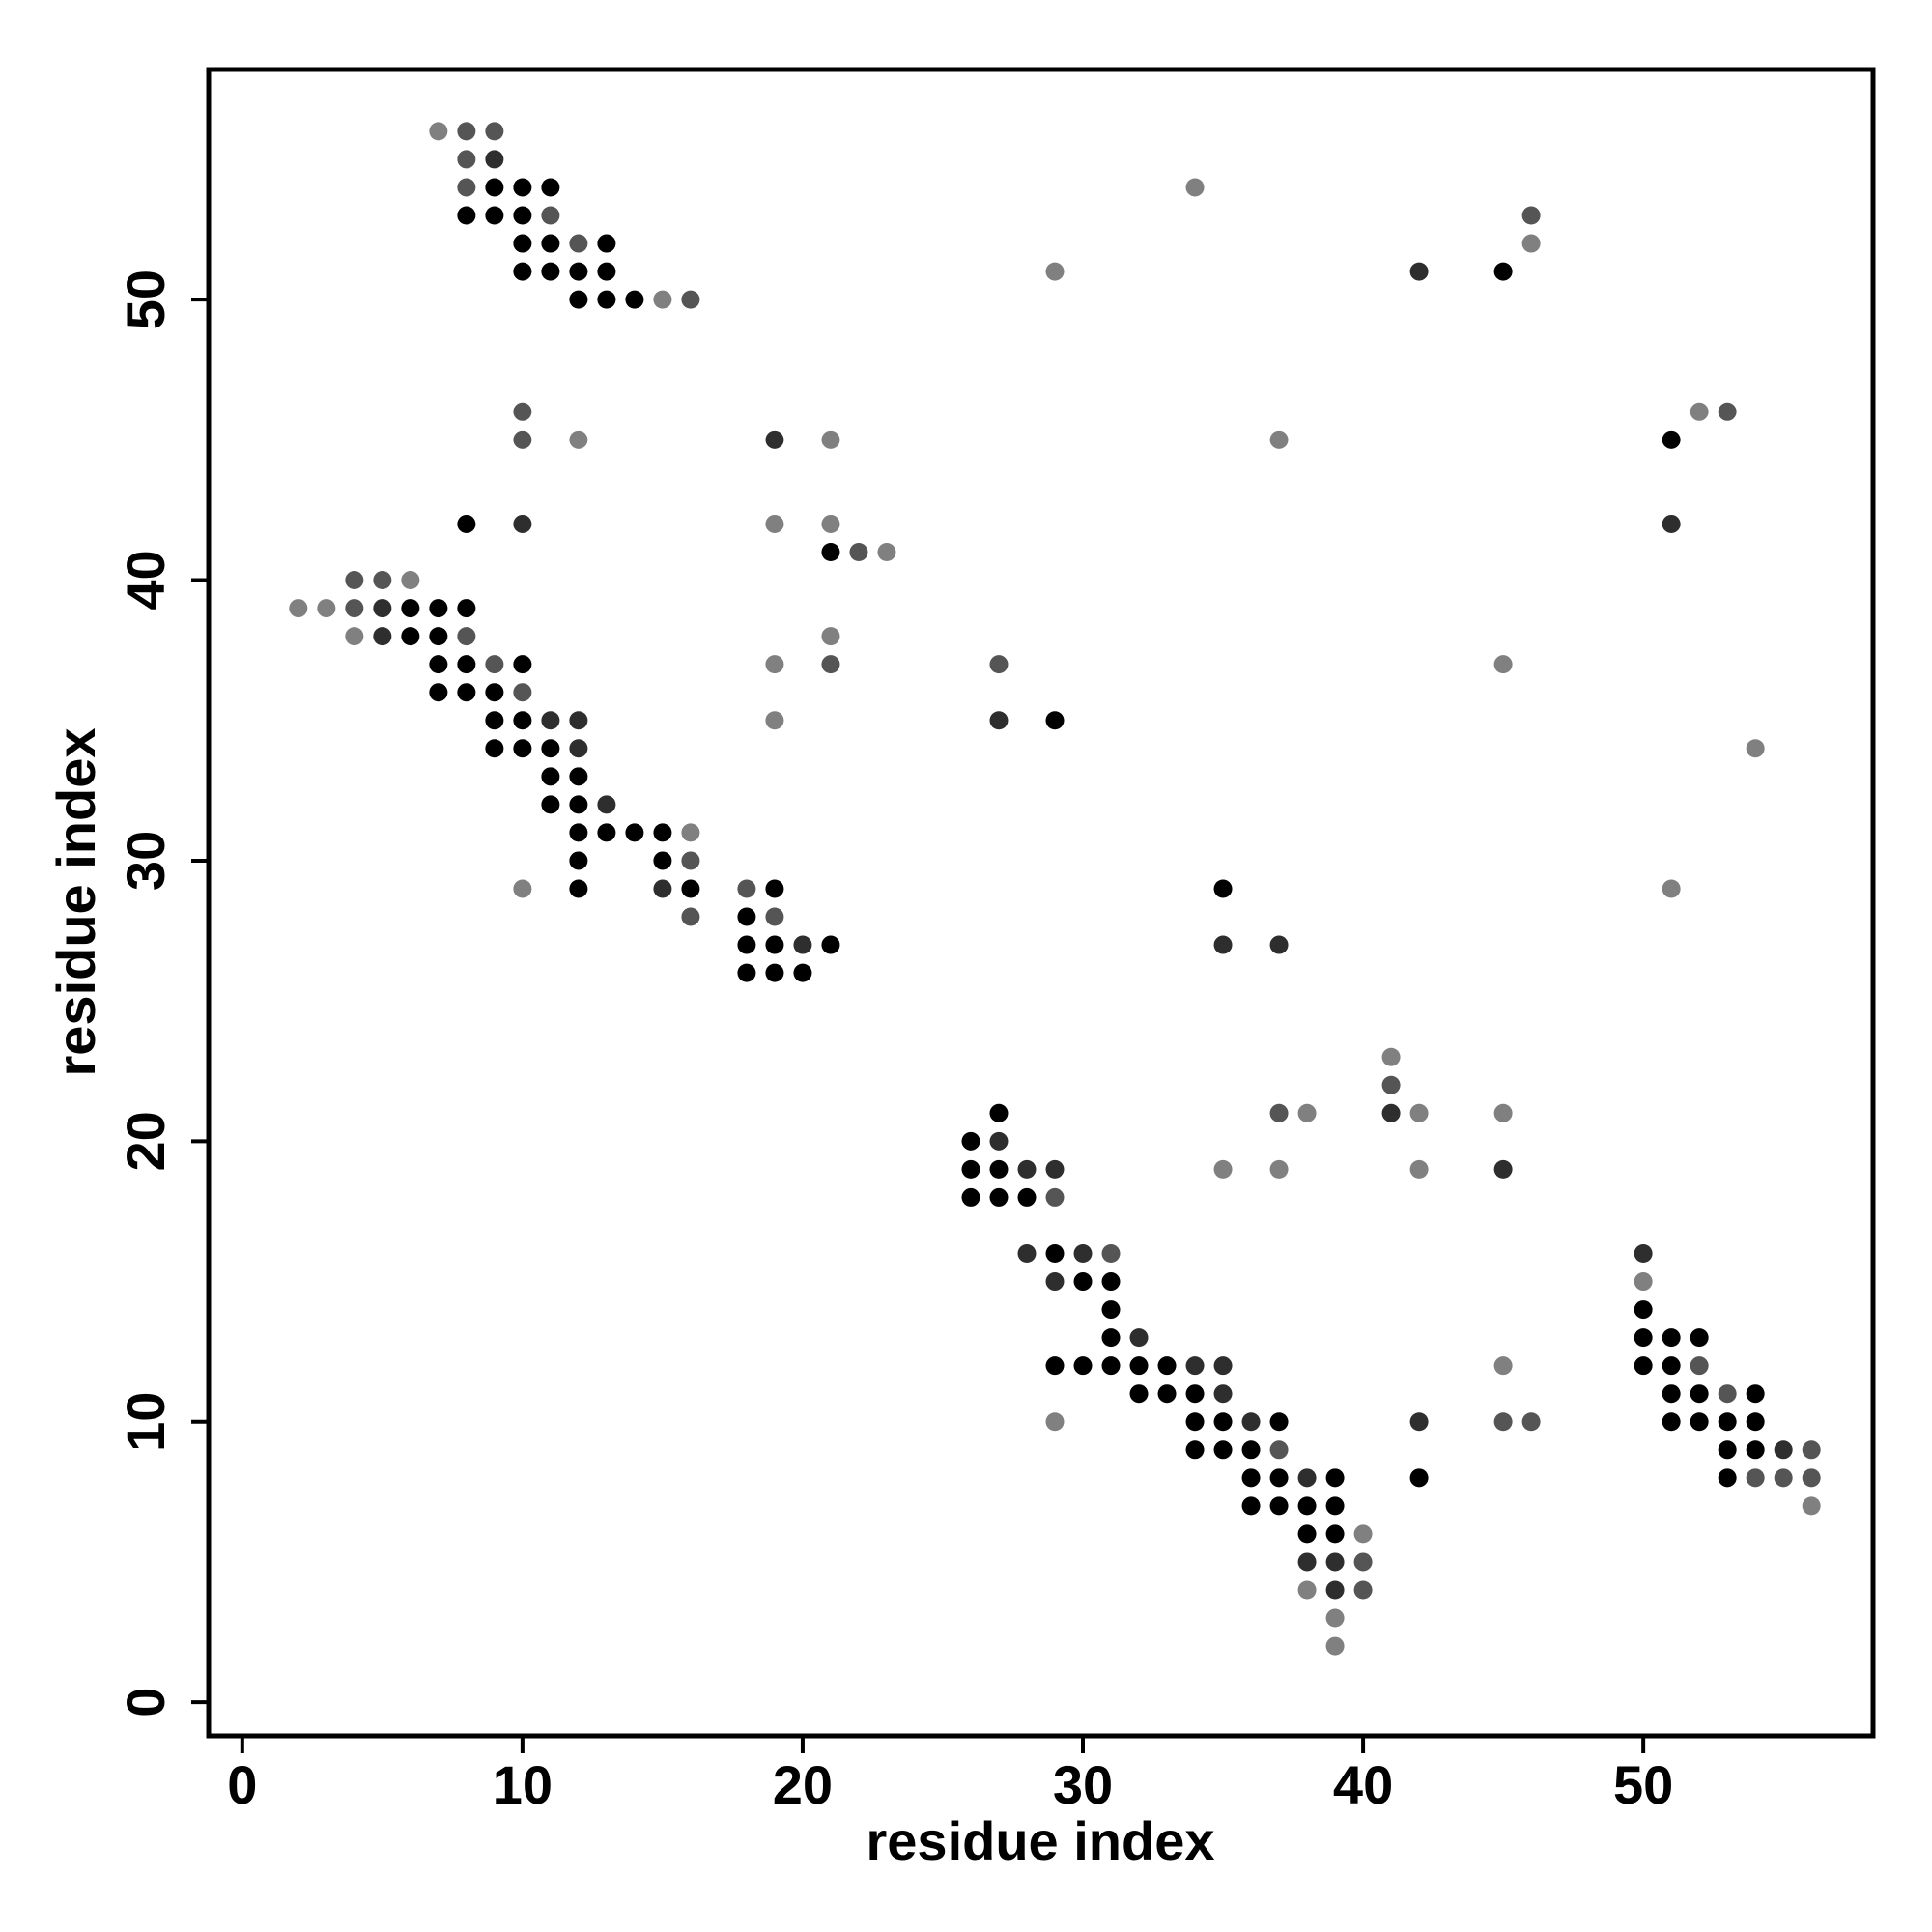 The height and width of the screenshot is (1932, 1932). I want to click on x-tick-label: 20, so click(803, 1784).